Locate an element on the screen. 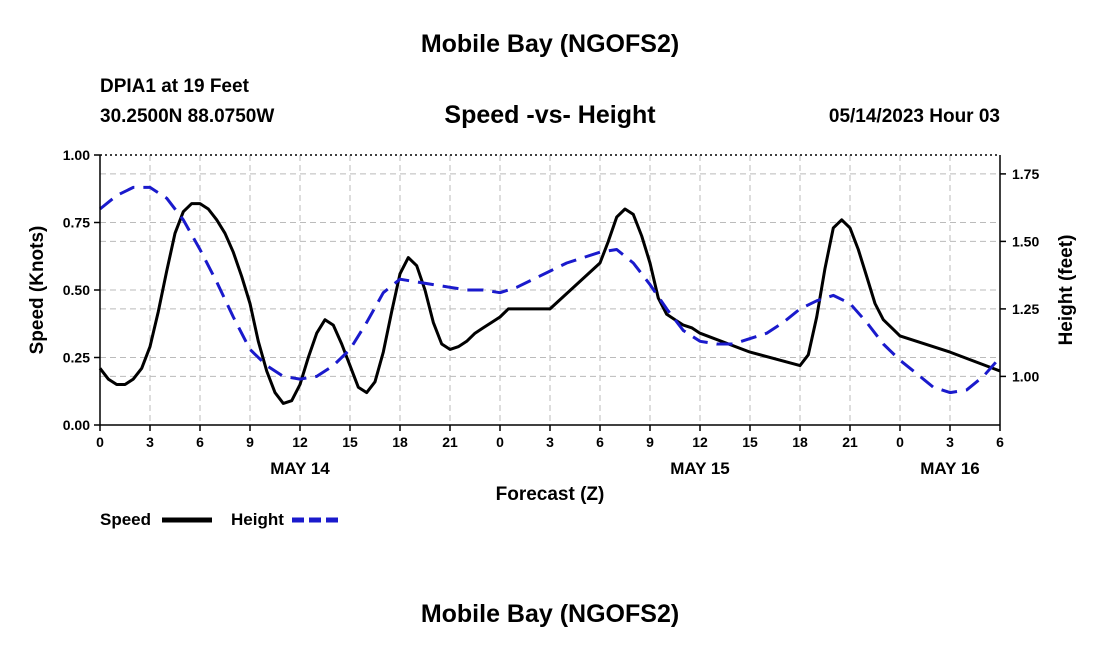 This screenshot has height=650, width=1100. legend: Speed Height is located at coordinates (221, 519).